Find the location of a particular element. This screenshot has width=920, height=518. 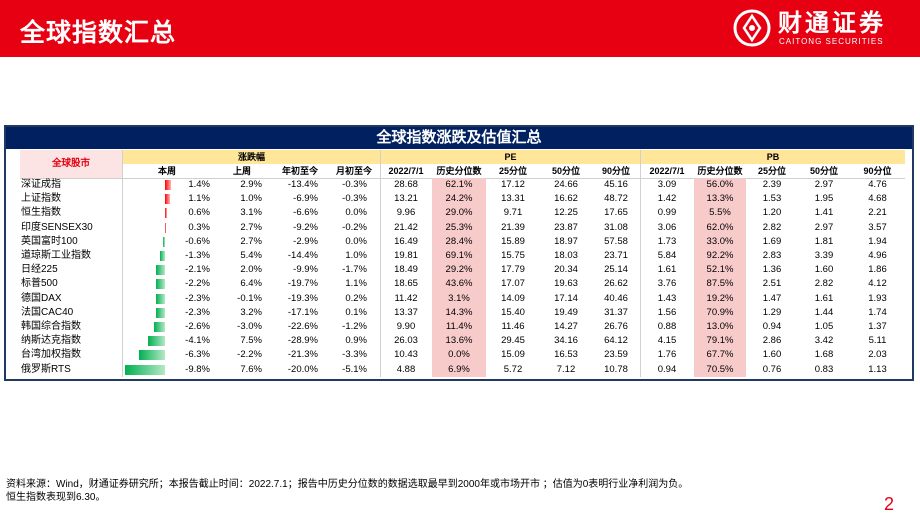

pe-percentile-value: 69.1% is located at coordinates (459, 255).